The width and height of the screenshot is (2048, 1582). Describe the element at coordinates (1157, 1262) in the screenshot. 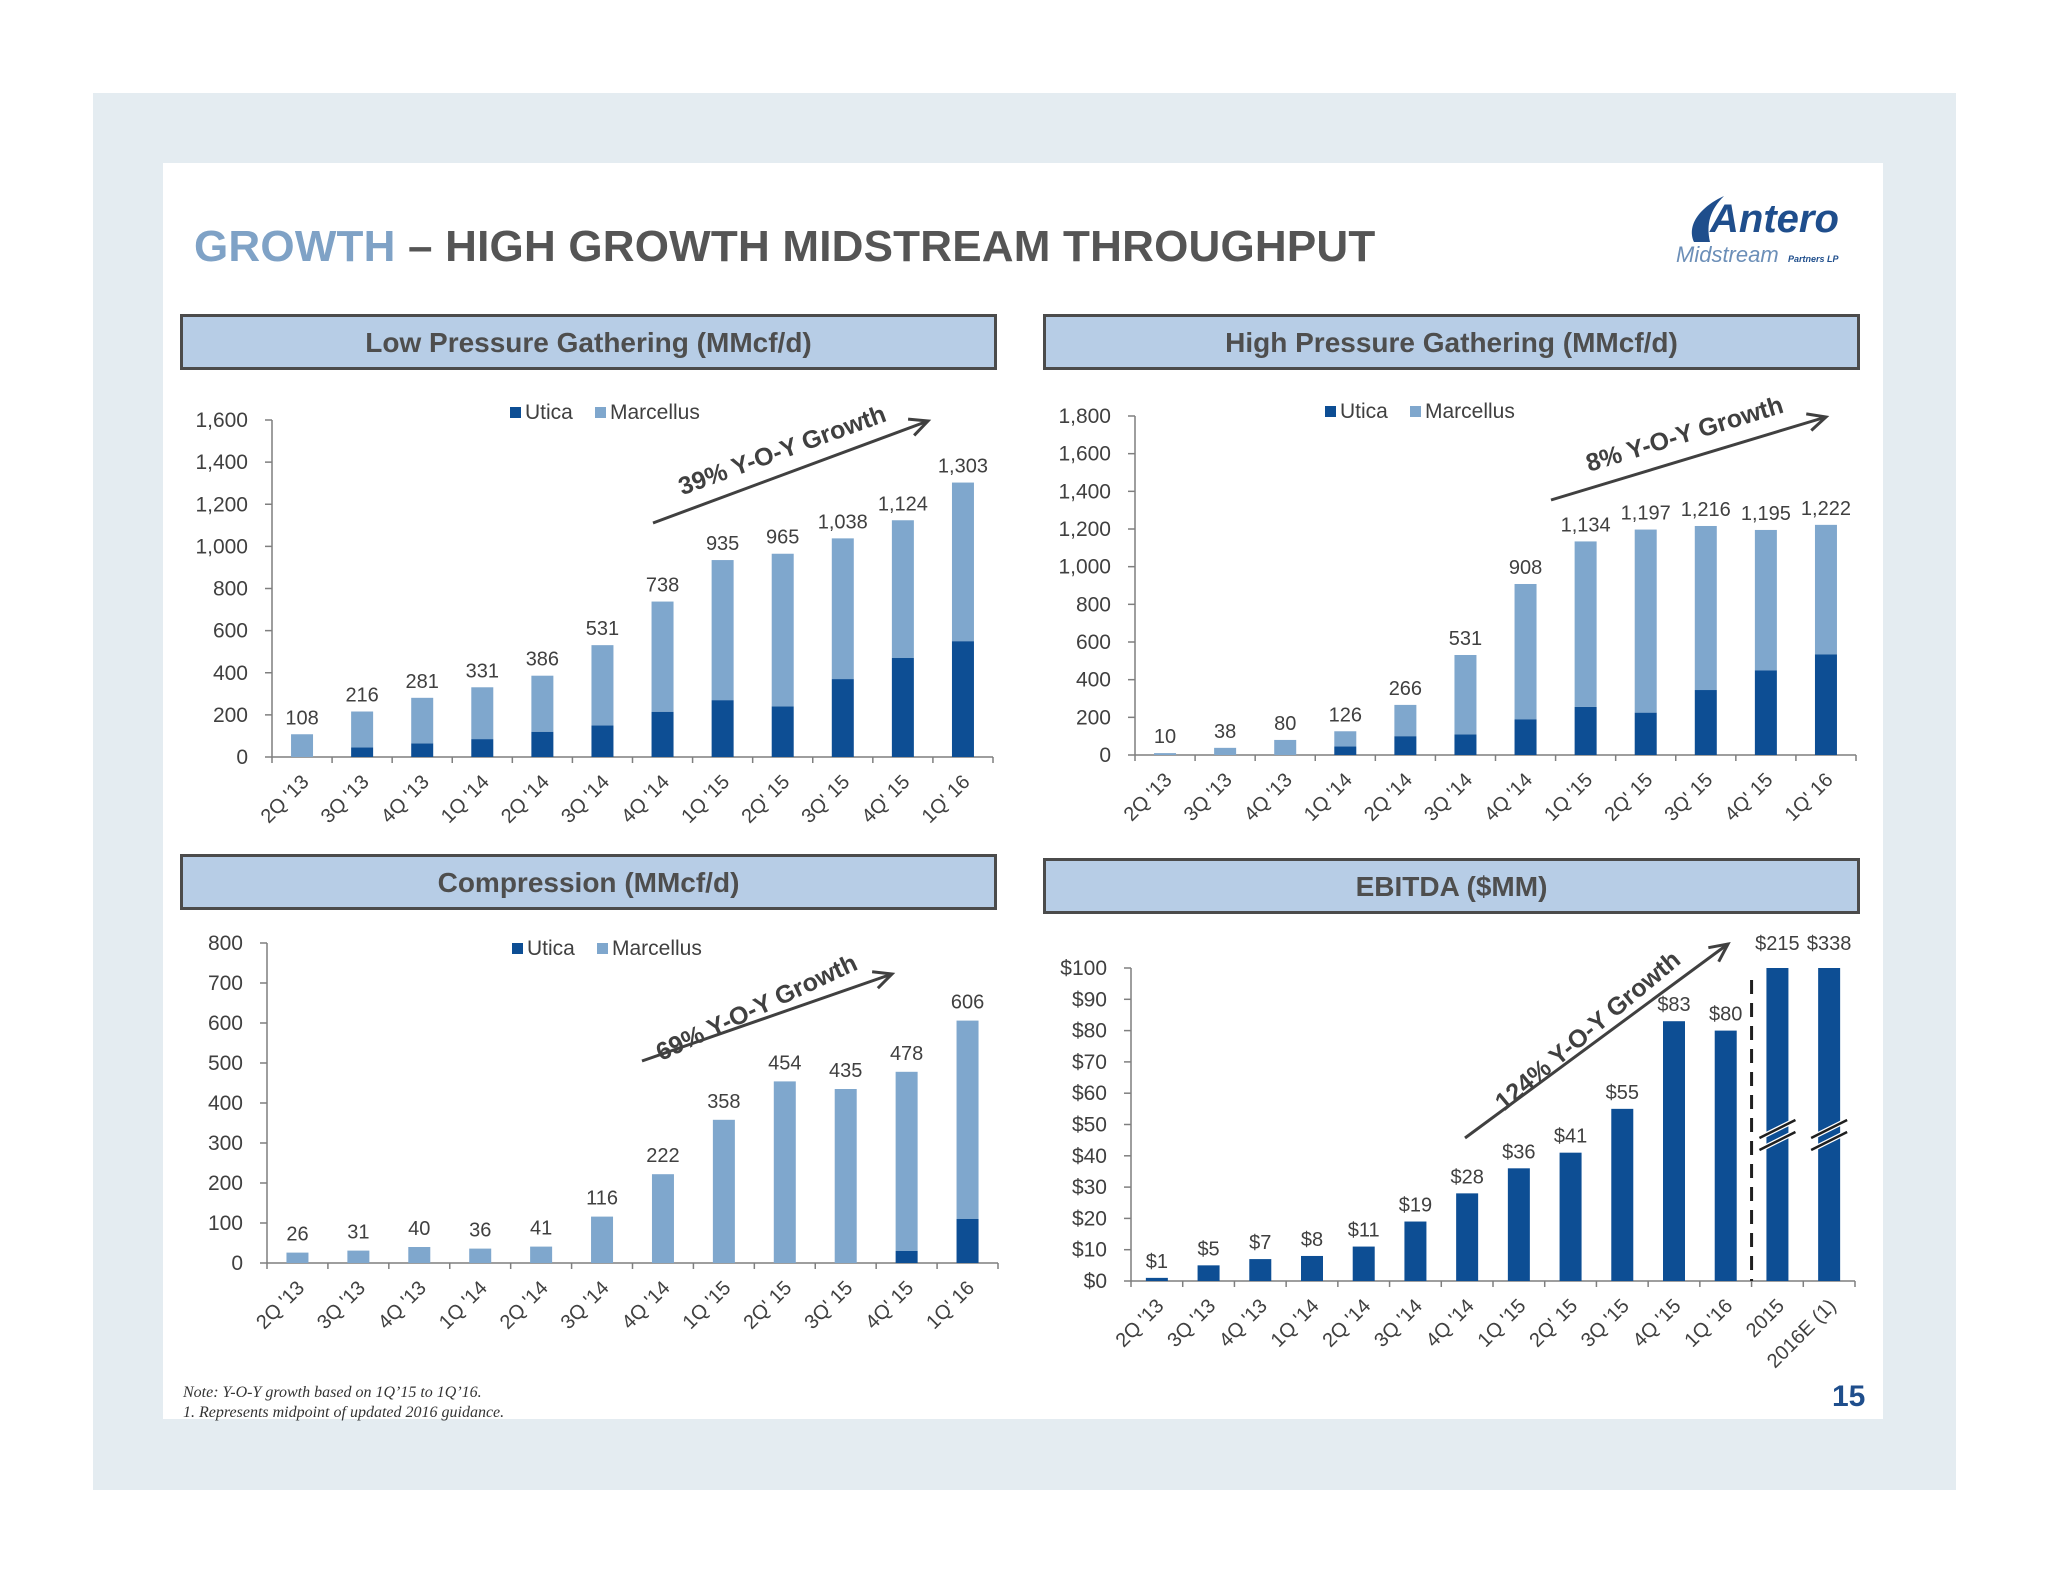

I see `data-label: $1` at that location.